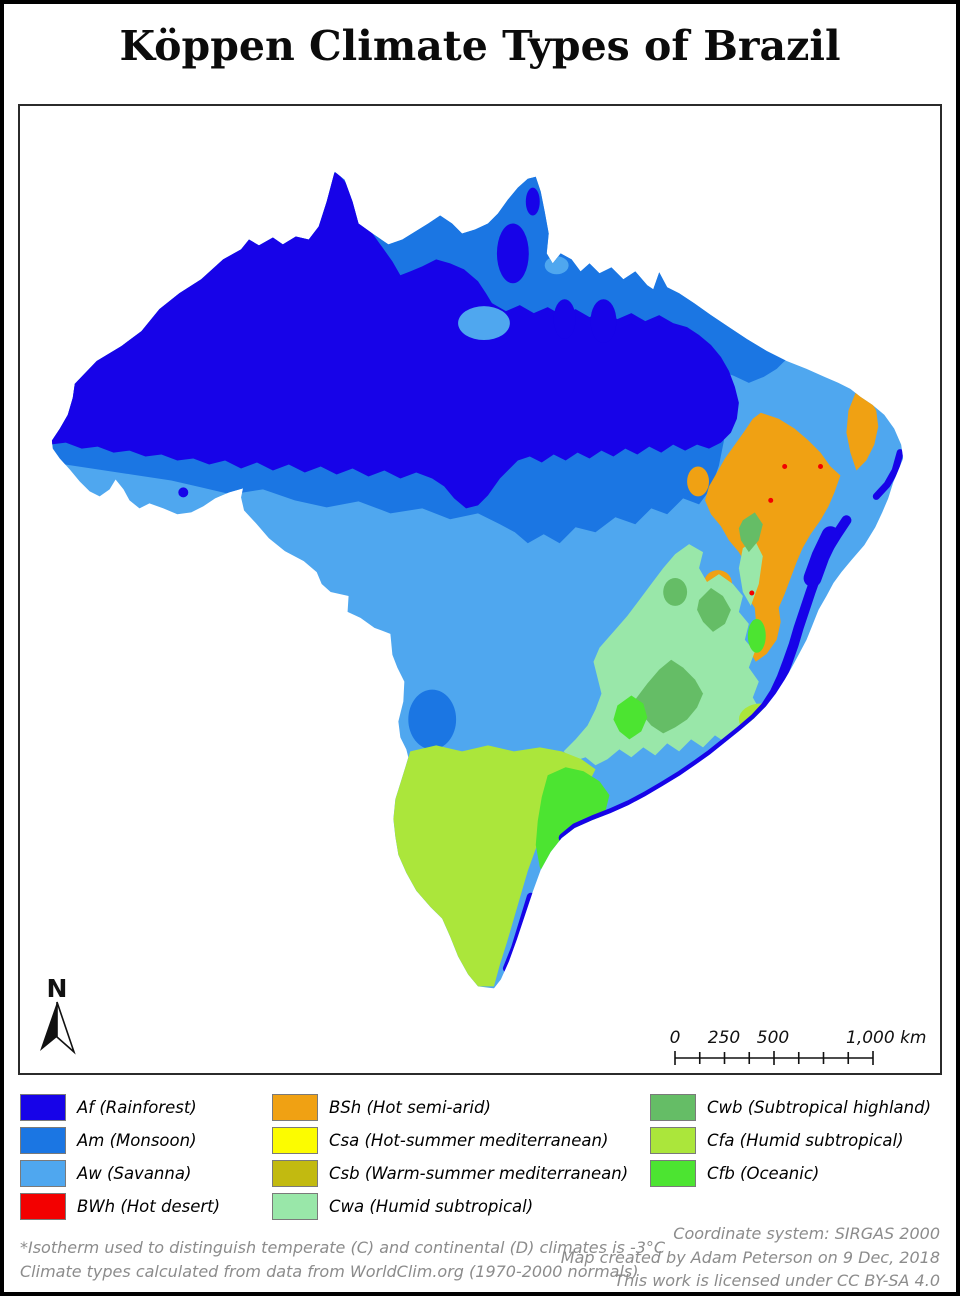 The image size is (960, 1296). I want to click on legend-label-cfa: Cfa (Humid subtropical), so click(805, 1140).